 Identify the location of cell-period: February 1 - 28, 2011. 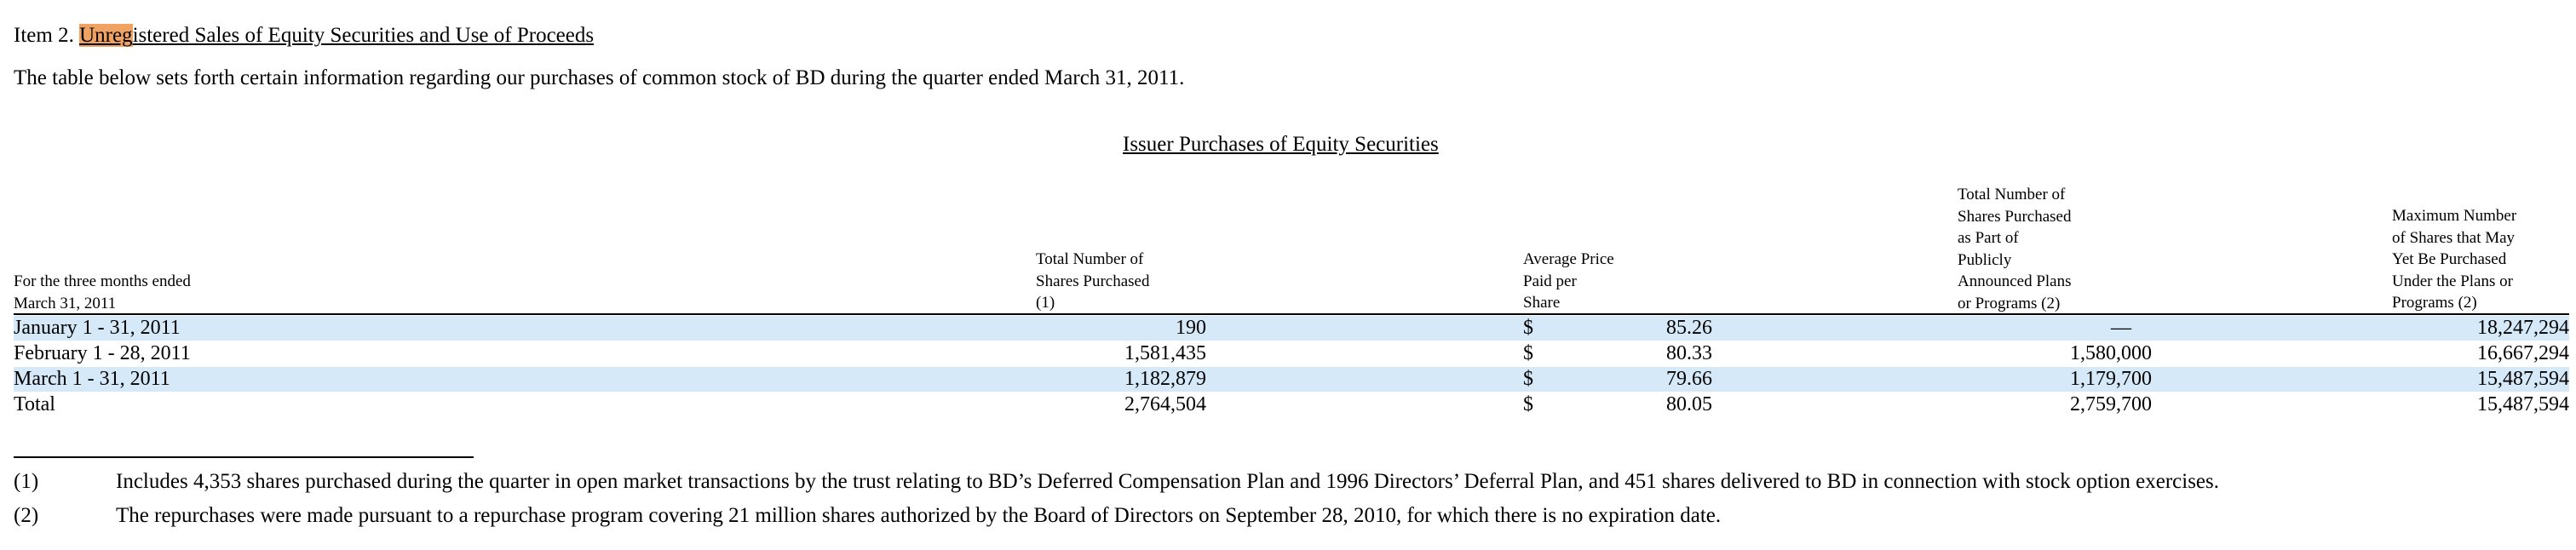
(103, 353).